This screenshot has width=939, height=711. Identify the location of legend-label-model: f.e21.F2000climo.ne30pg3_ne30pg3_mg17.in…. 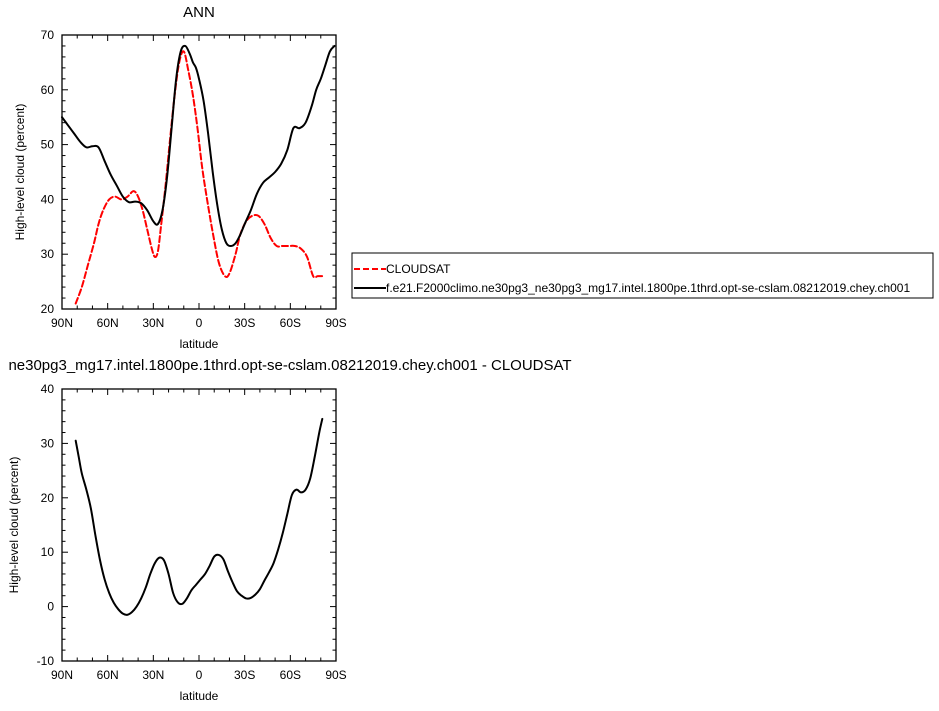
(648, 288).